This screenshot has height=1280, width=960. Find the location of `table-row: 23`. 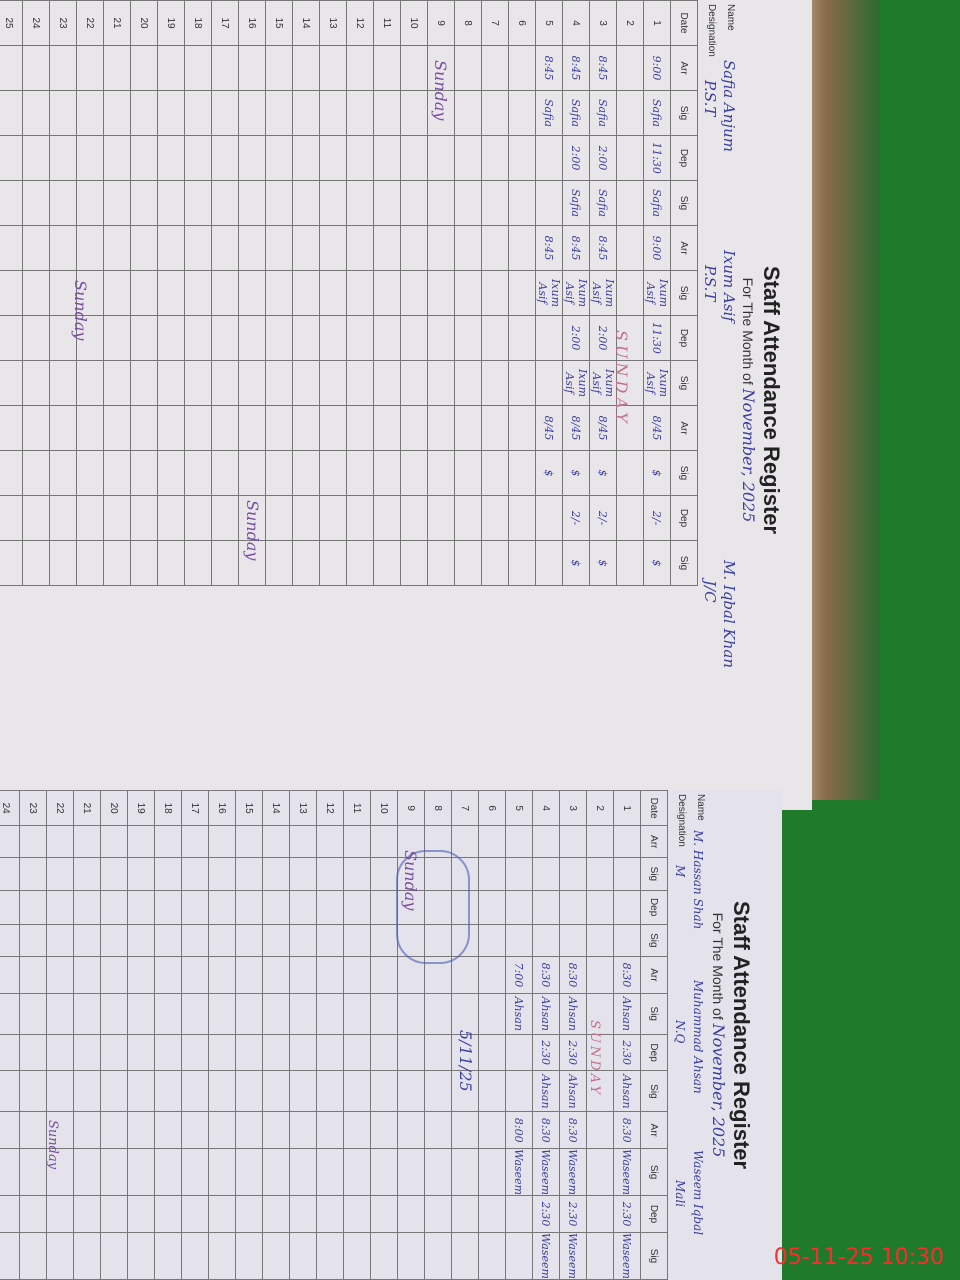

table-row: 23 is located at coordinates (33, 1035).